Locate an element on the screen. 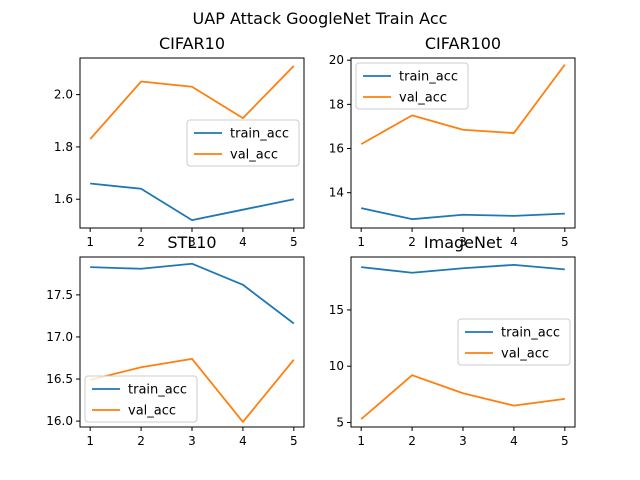 This screenshot has width=640, height=480. cifar100-legend-label-val-acc: val_acc is located at coordinates (423, 98).